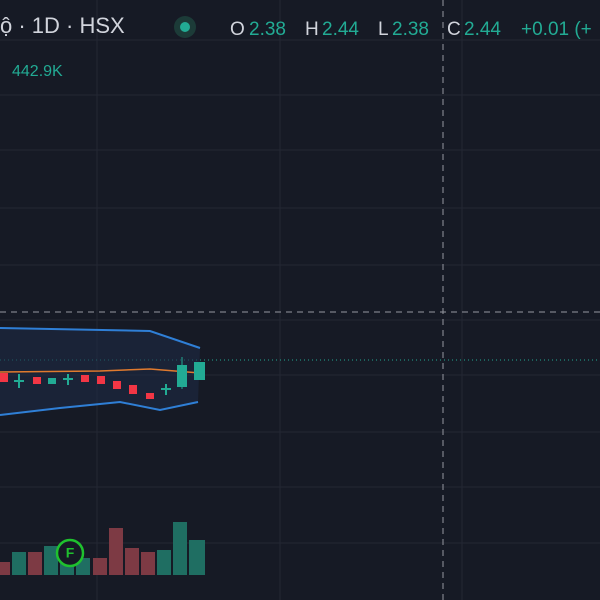 The width and height of the screenshot is (600, 600). What do you see at coordinates (100, 371) in the screenshot?
I see `band-middle` at bounding box center [100, 371].